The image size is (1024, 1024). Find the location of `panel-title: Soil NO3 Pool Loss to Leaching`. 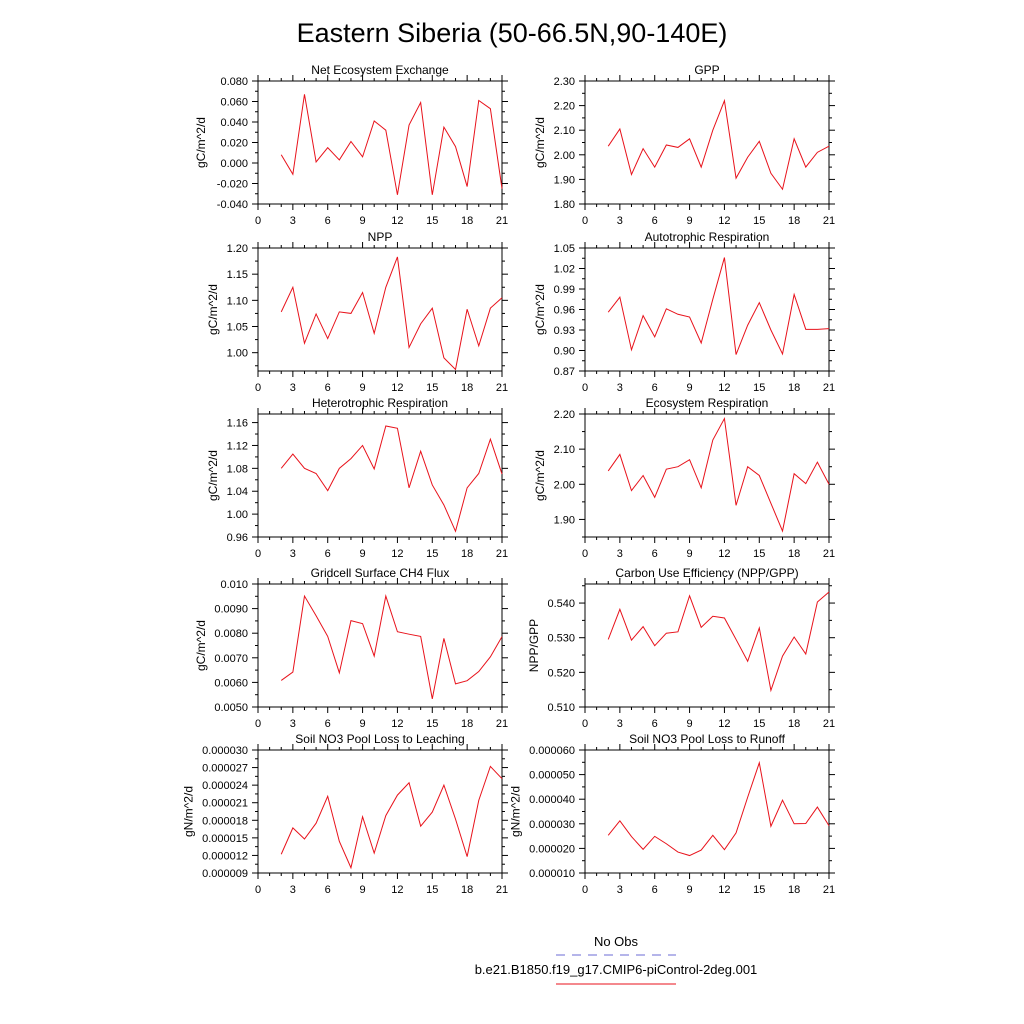

panel-title: Soil NO3 Pool Loss to Leaching is located at coordinates (379, 739).